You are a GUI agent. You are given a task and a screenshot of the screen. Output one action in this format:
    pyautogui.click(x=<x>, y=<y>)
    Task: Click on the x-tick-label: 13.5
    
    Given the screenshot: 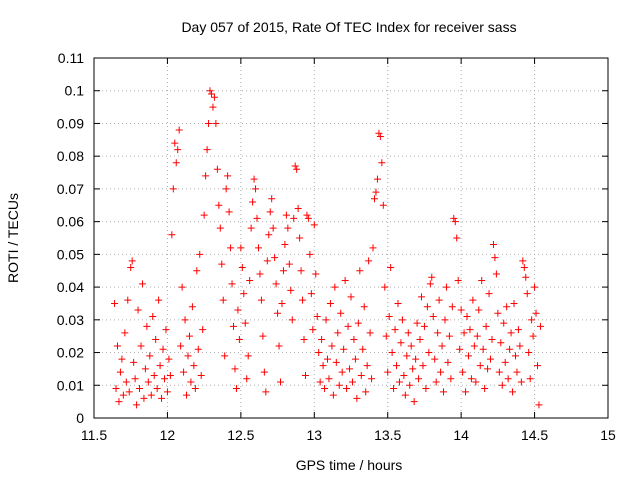 What is the action you would take?
    pyautogui.click(x=387, y=435)
    